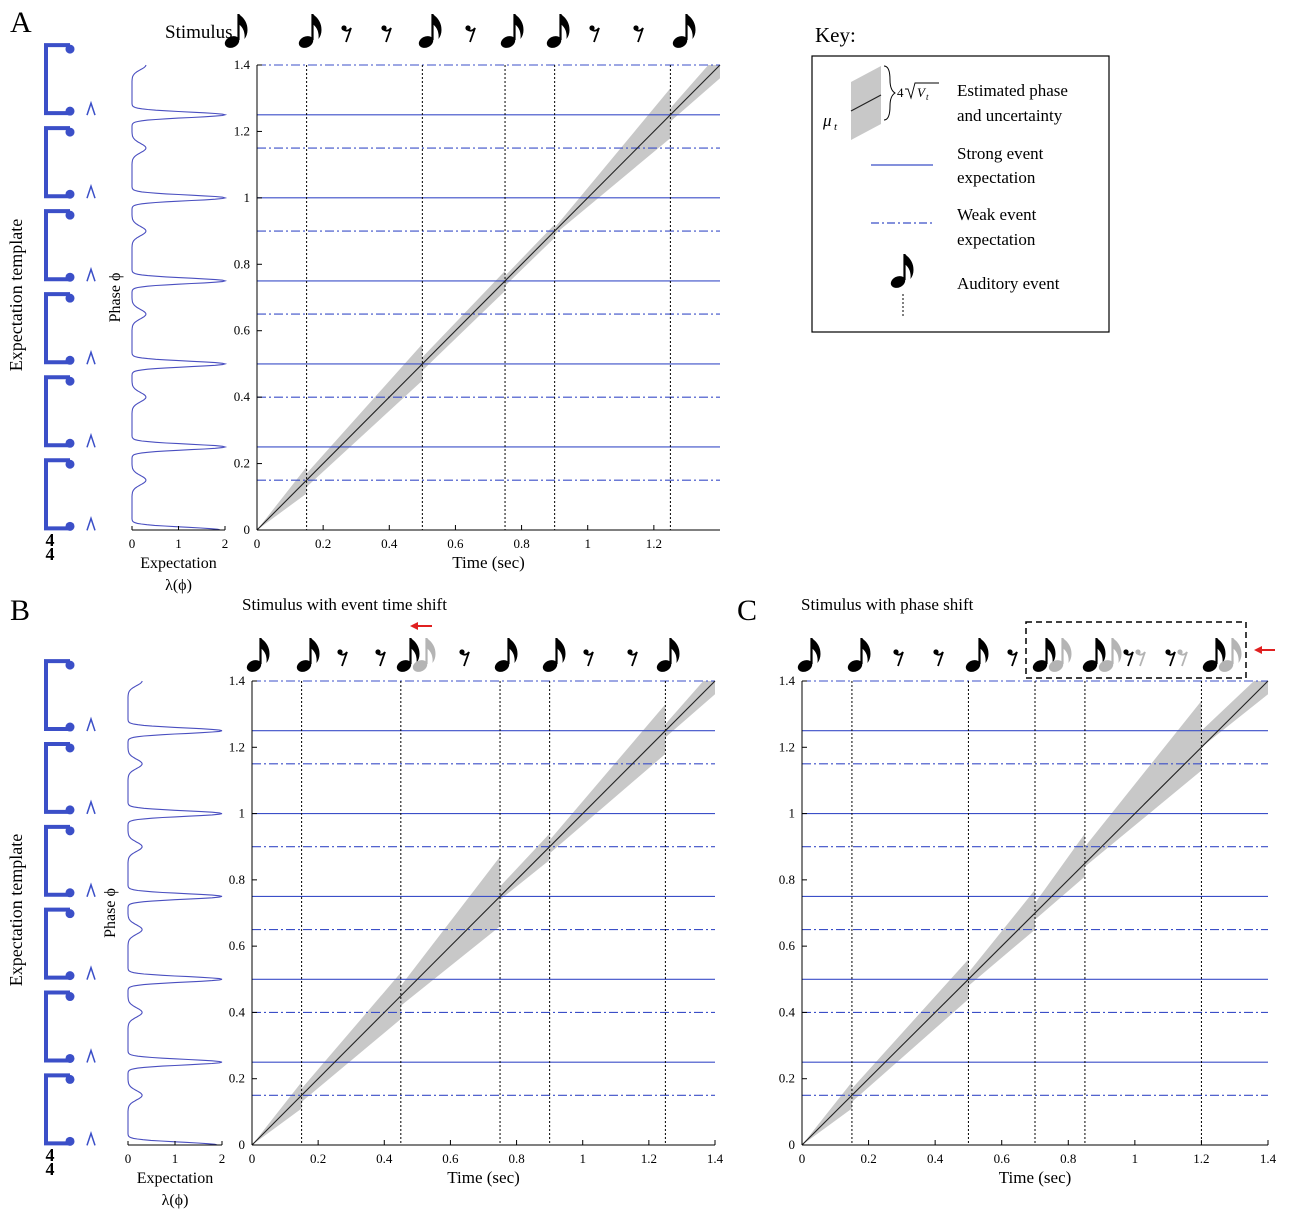  What do you see at coordinates (450, 1158) in the screenshot?
I see `x-tick-label-b-3: 0.6` at bounding box center [450, 1158].